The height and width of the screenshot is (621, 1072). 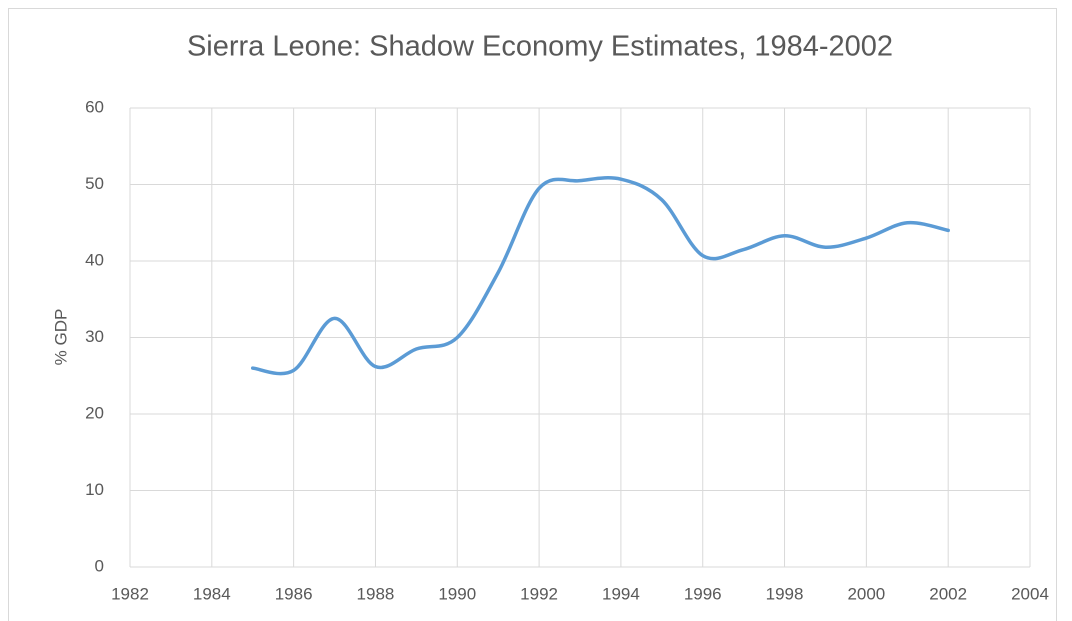 I want to click on y-tick-label: 10, so click(x=94, y=489).